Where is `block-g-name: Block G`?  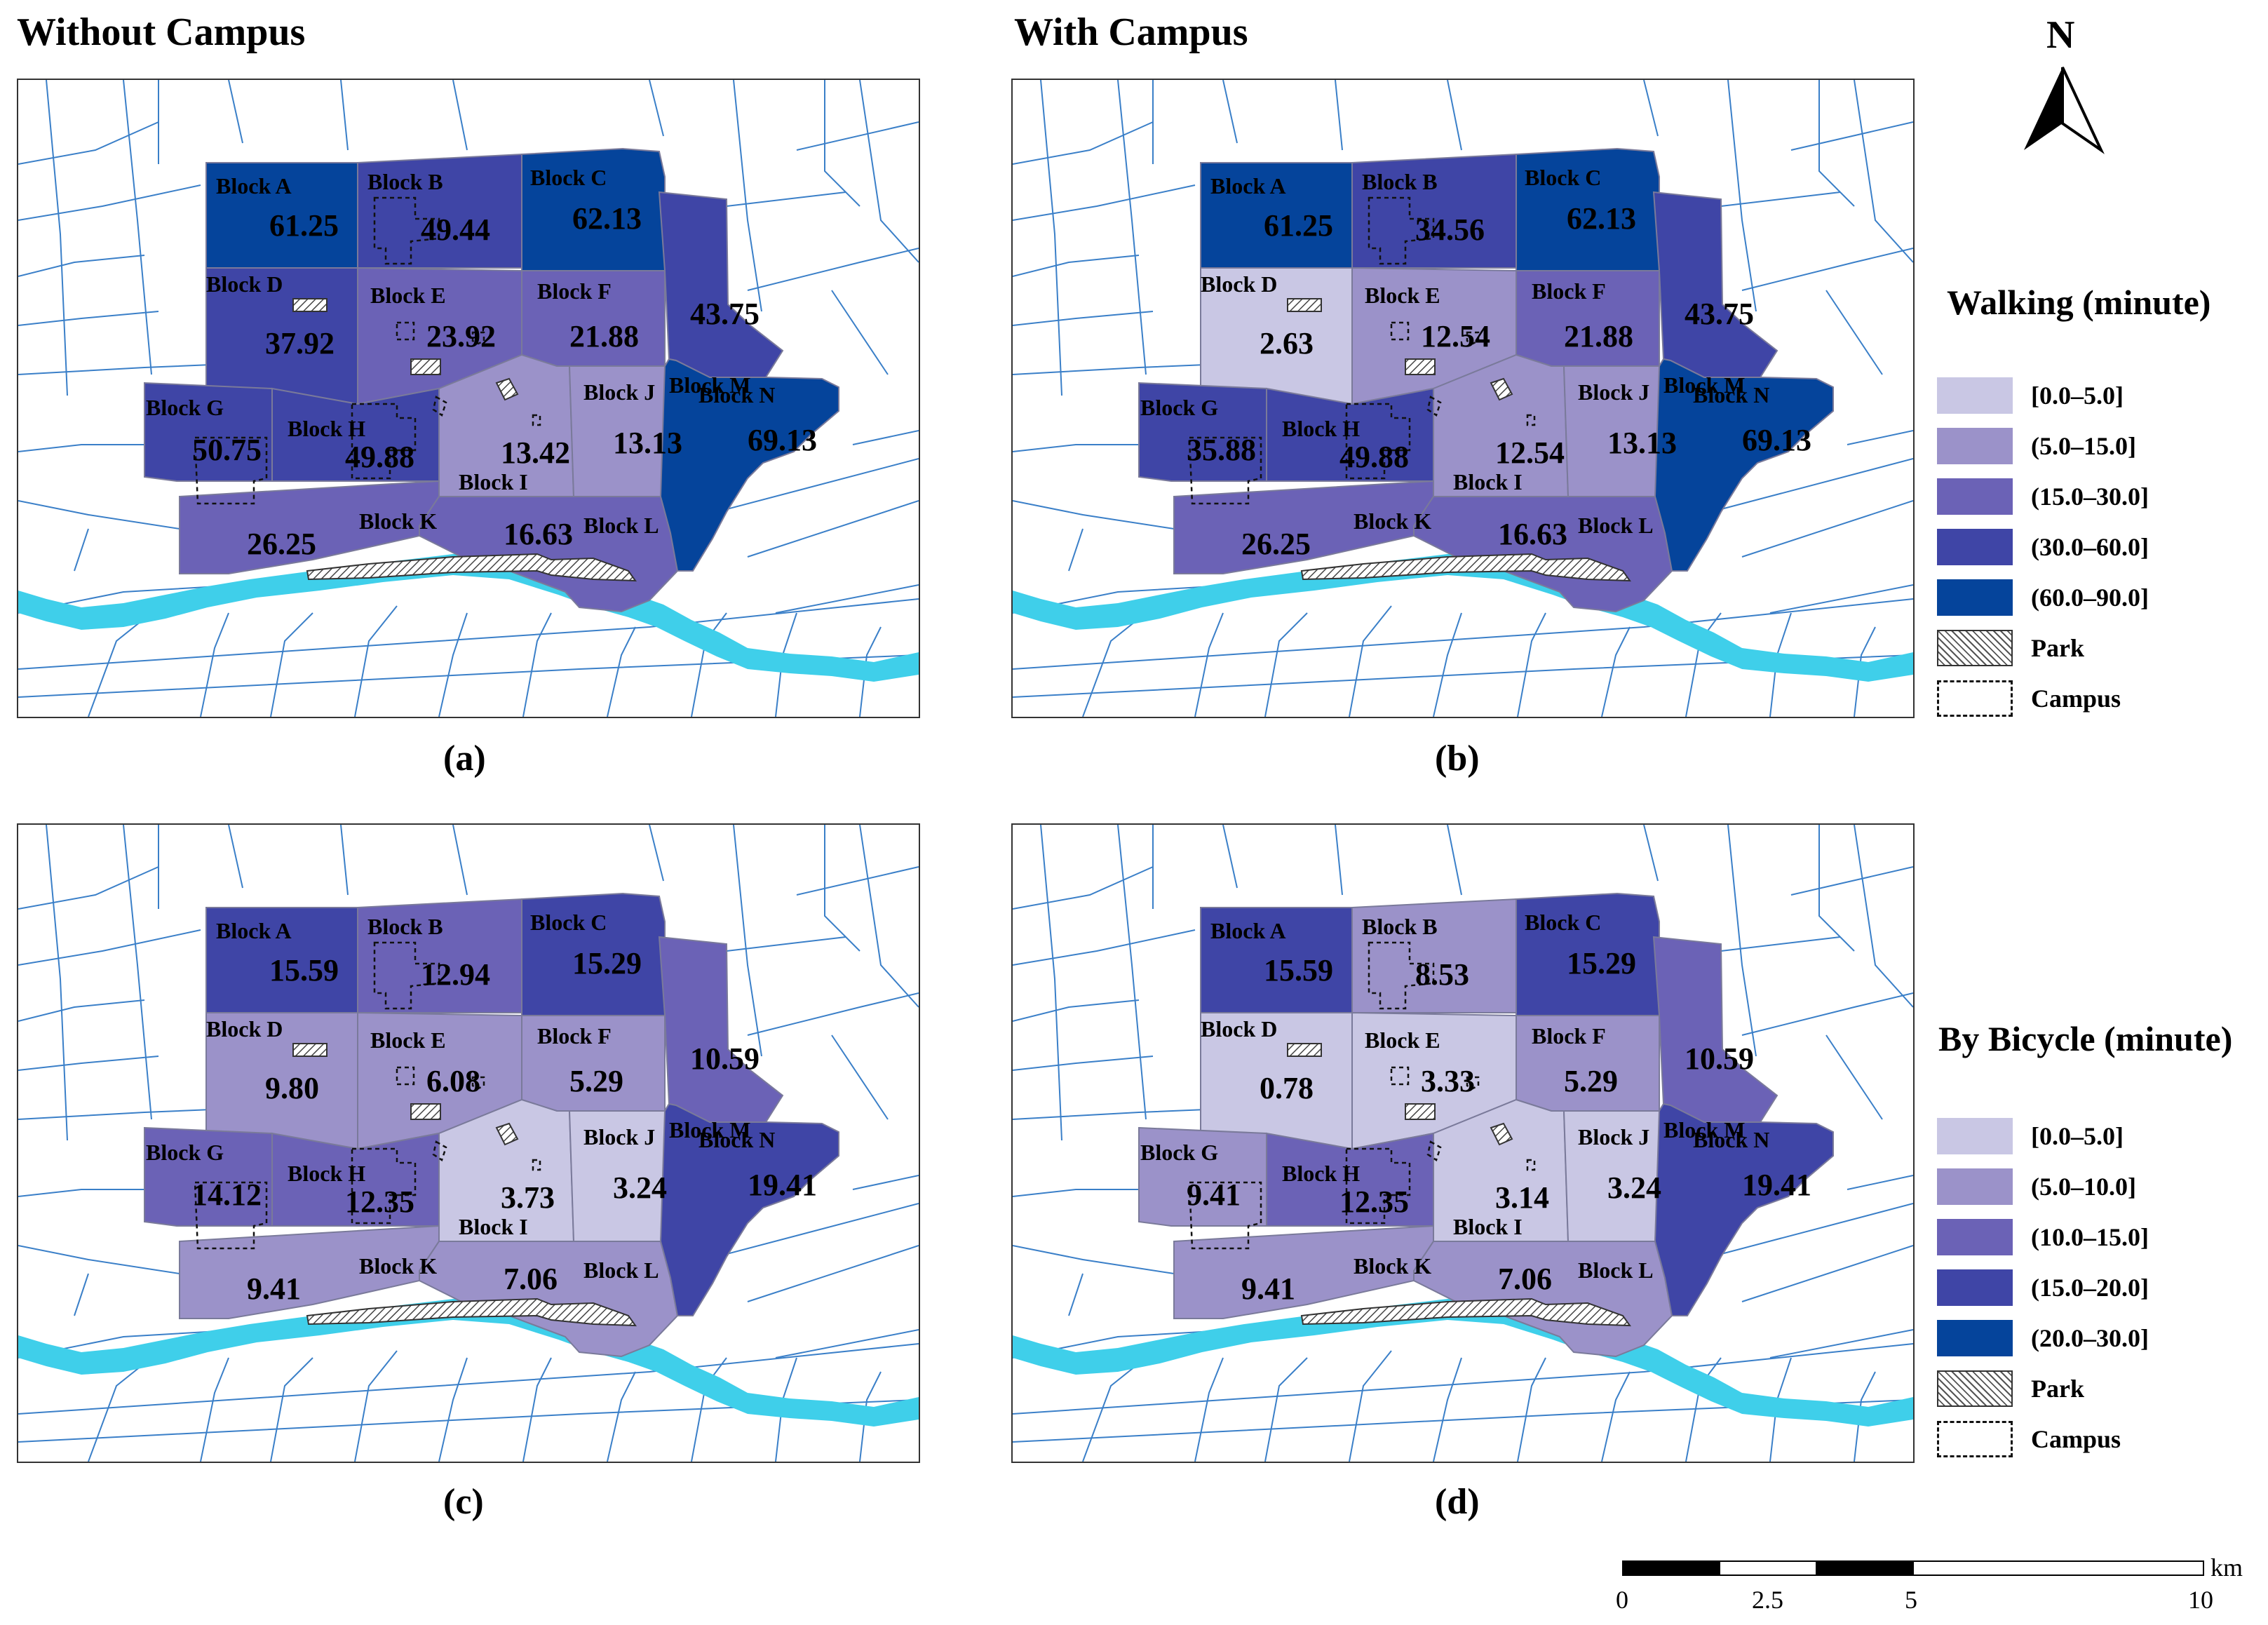
block-g-name: Block G is located at coordinates (185, 1152).